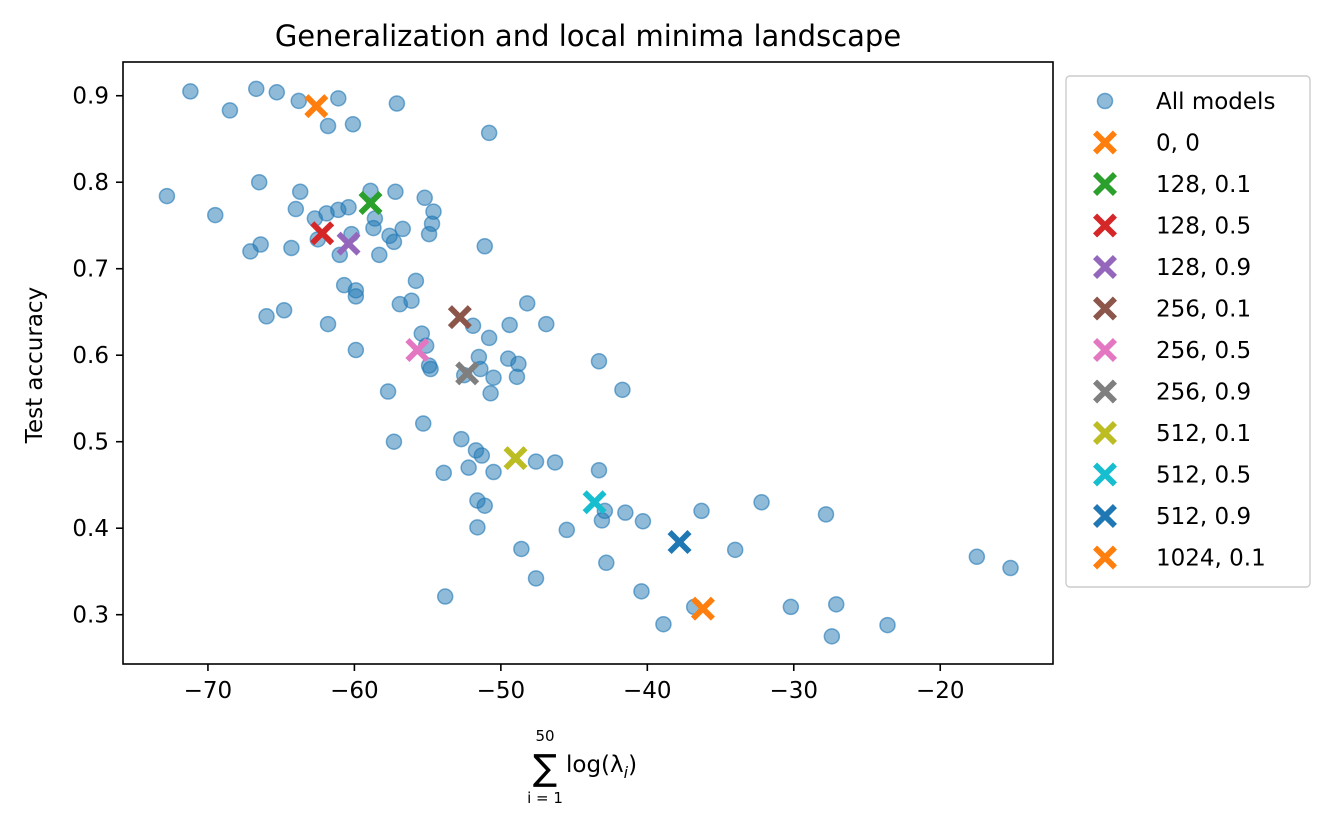  I want to click on legend-label: 128, 0.9, so click(1203, 268).